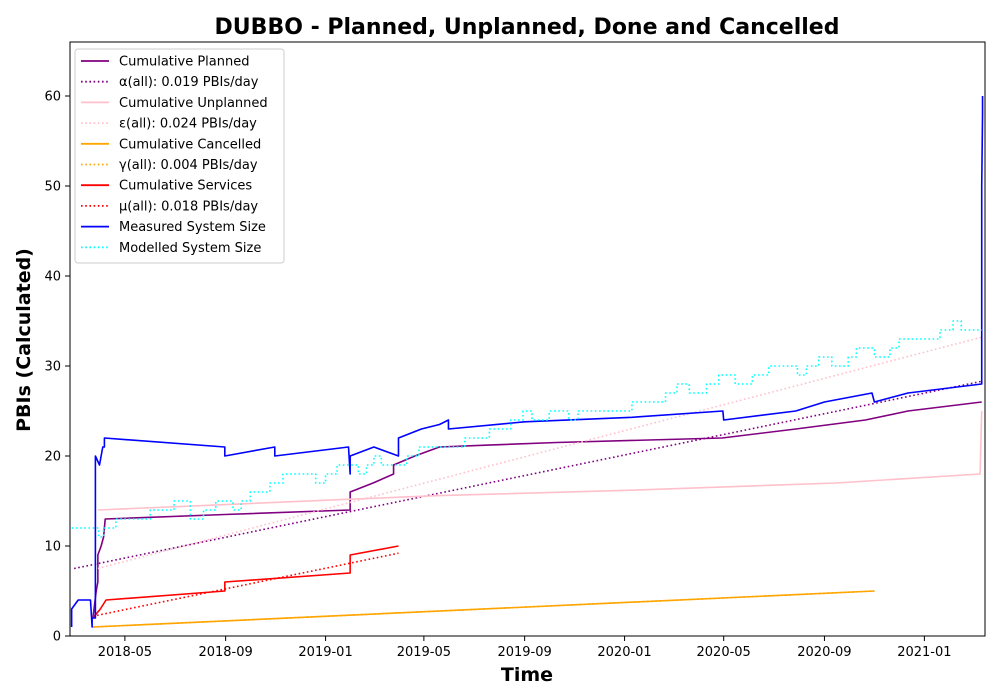 Image resolution: width=1000 pixels, height=700 pixels. I want to click on y-tick-label: 30, so click(52, 367).